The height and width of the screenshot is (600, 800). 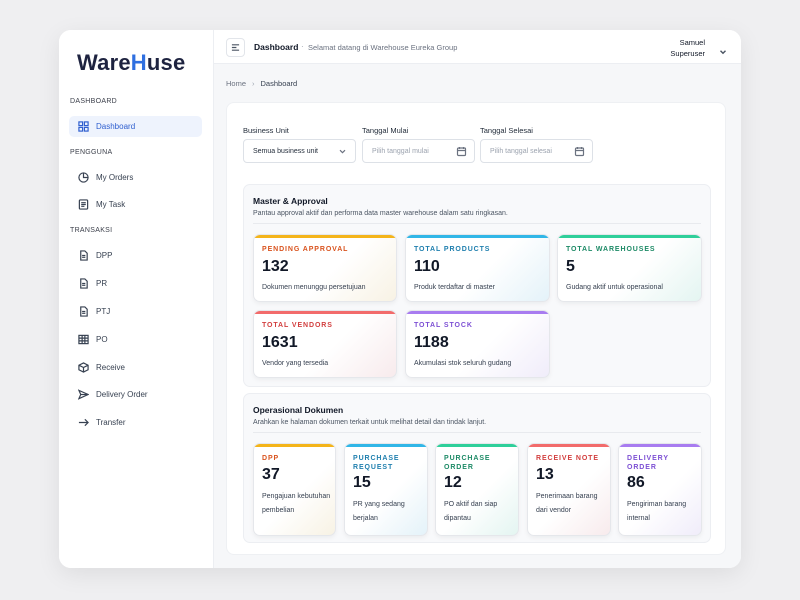 I want to click on card-label: PURCHASE ORDER, so click(x=467, y=463).